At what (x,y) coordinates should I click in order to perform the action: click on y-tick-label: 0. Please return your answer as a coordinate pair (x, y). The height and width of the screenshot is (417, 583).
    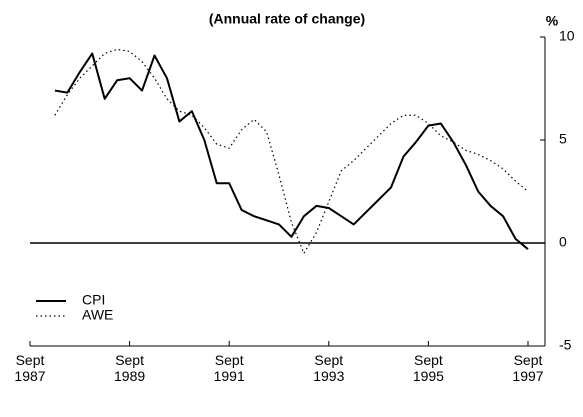
    Looking at the image, I should click on (563, 242).